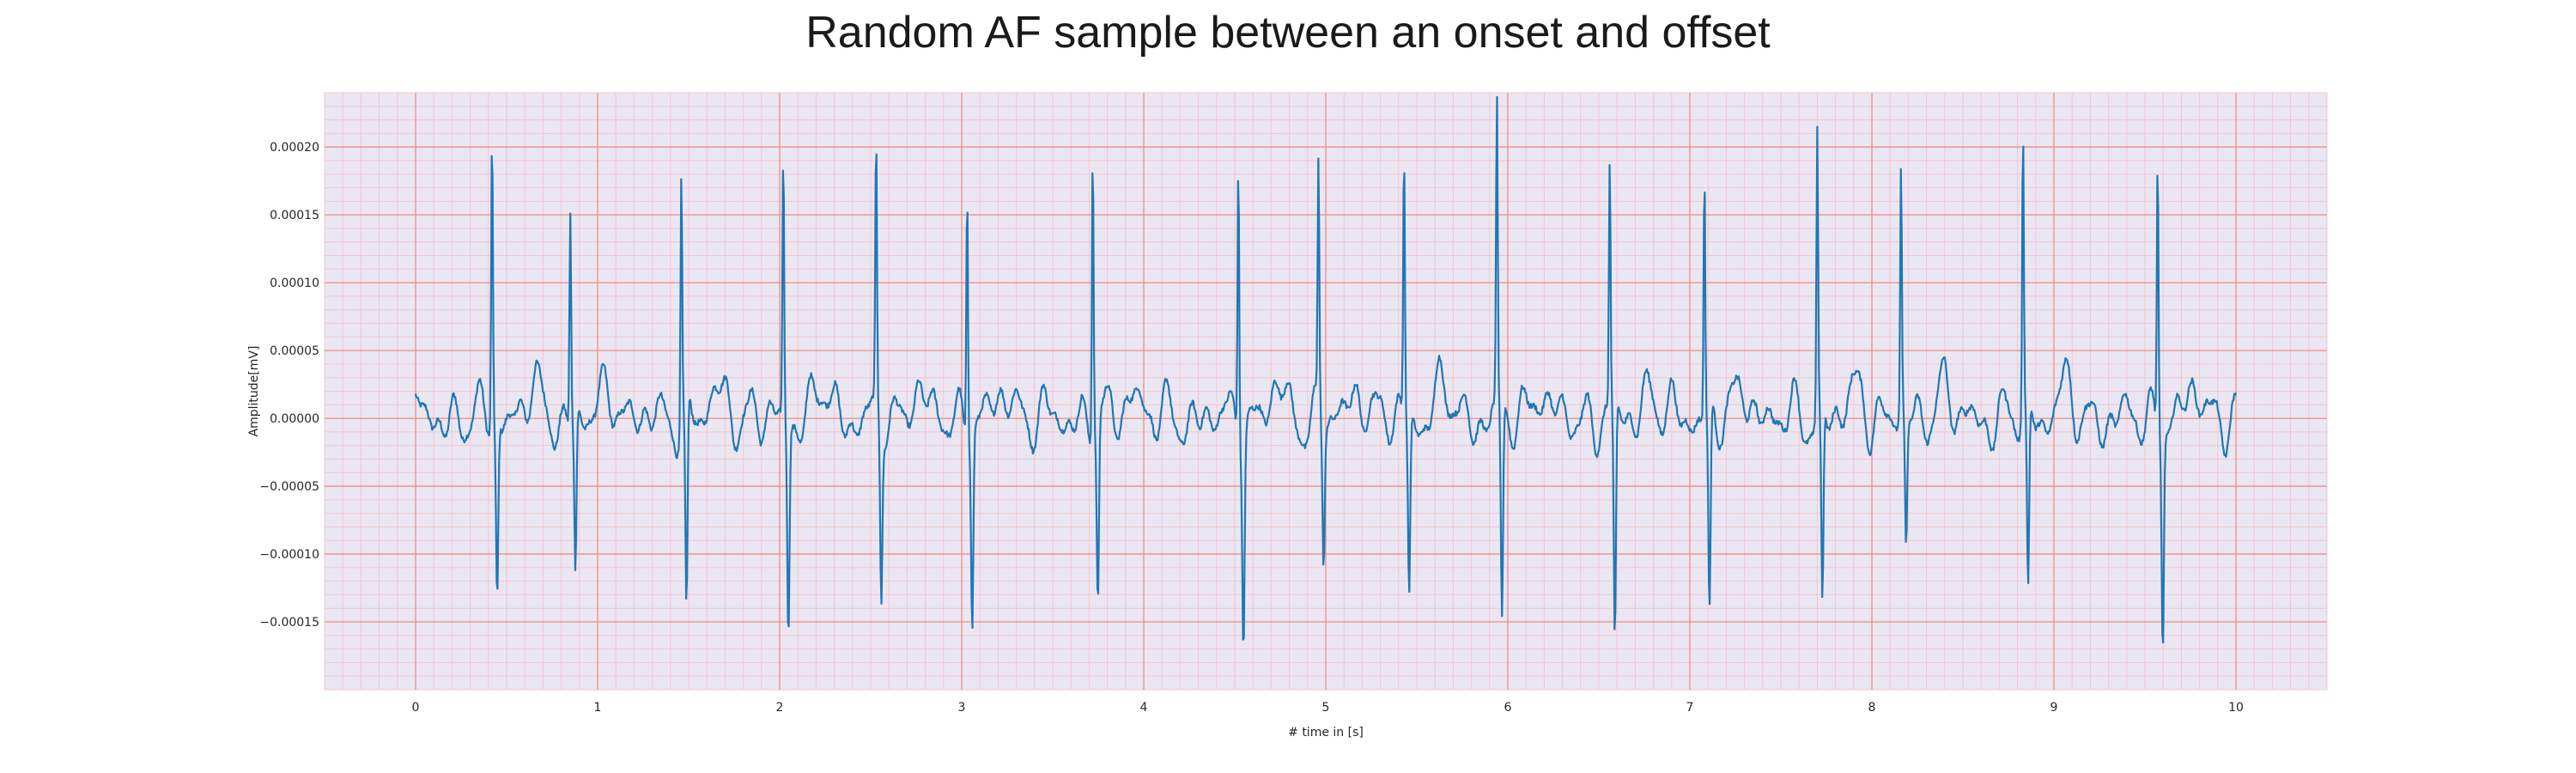 The width and height of the screenshot is (2576, 773). What do you see at coordinates (1144, 708) in the screenshot?
I see `x-tick-label: 4` at bounding box center [1144, 708].